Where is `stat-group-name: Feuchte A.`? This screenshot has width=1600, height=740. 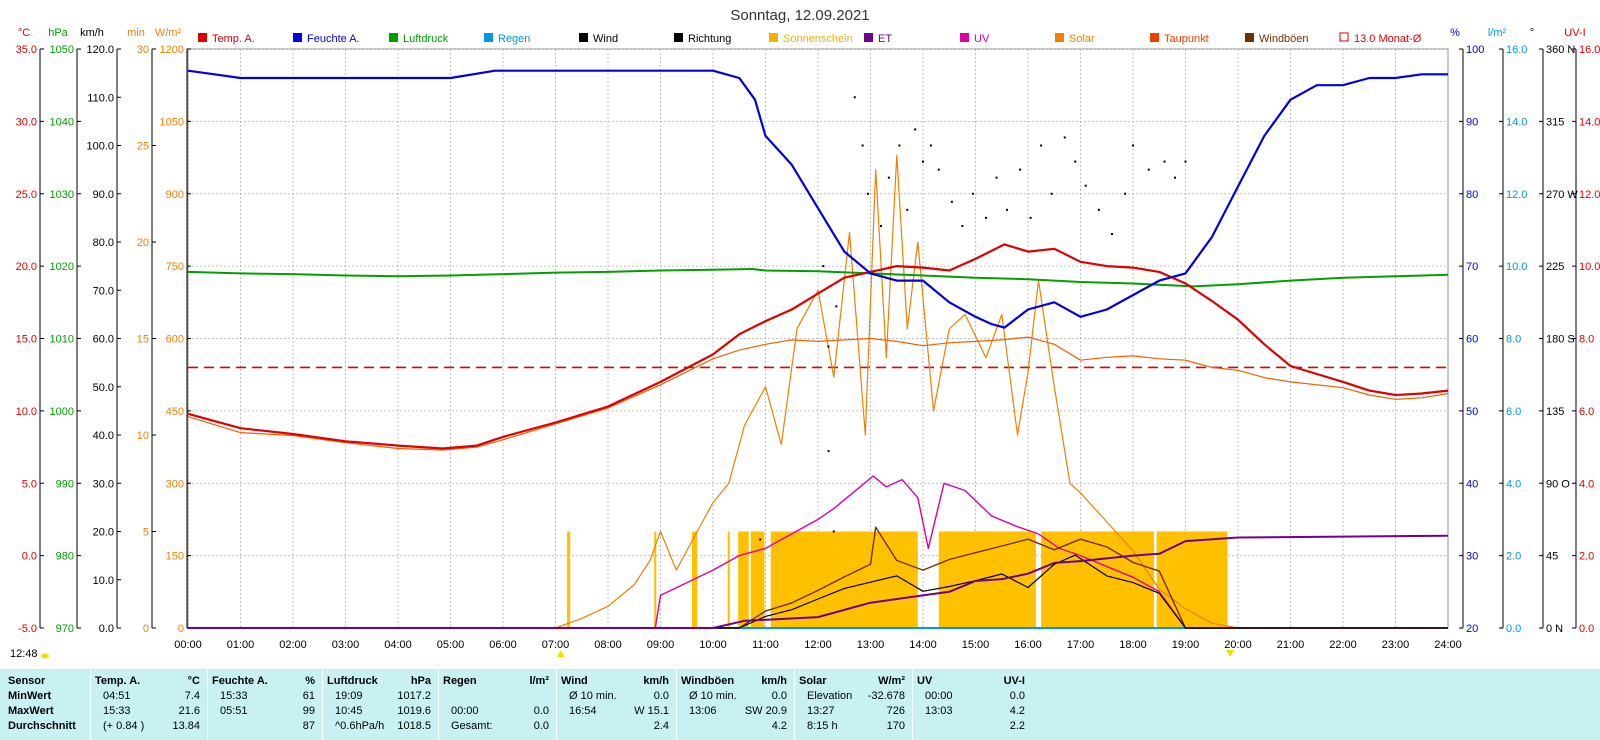 stat-group-name: Feuchte A. is located at coordinates (240, 681).